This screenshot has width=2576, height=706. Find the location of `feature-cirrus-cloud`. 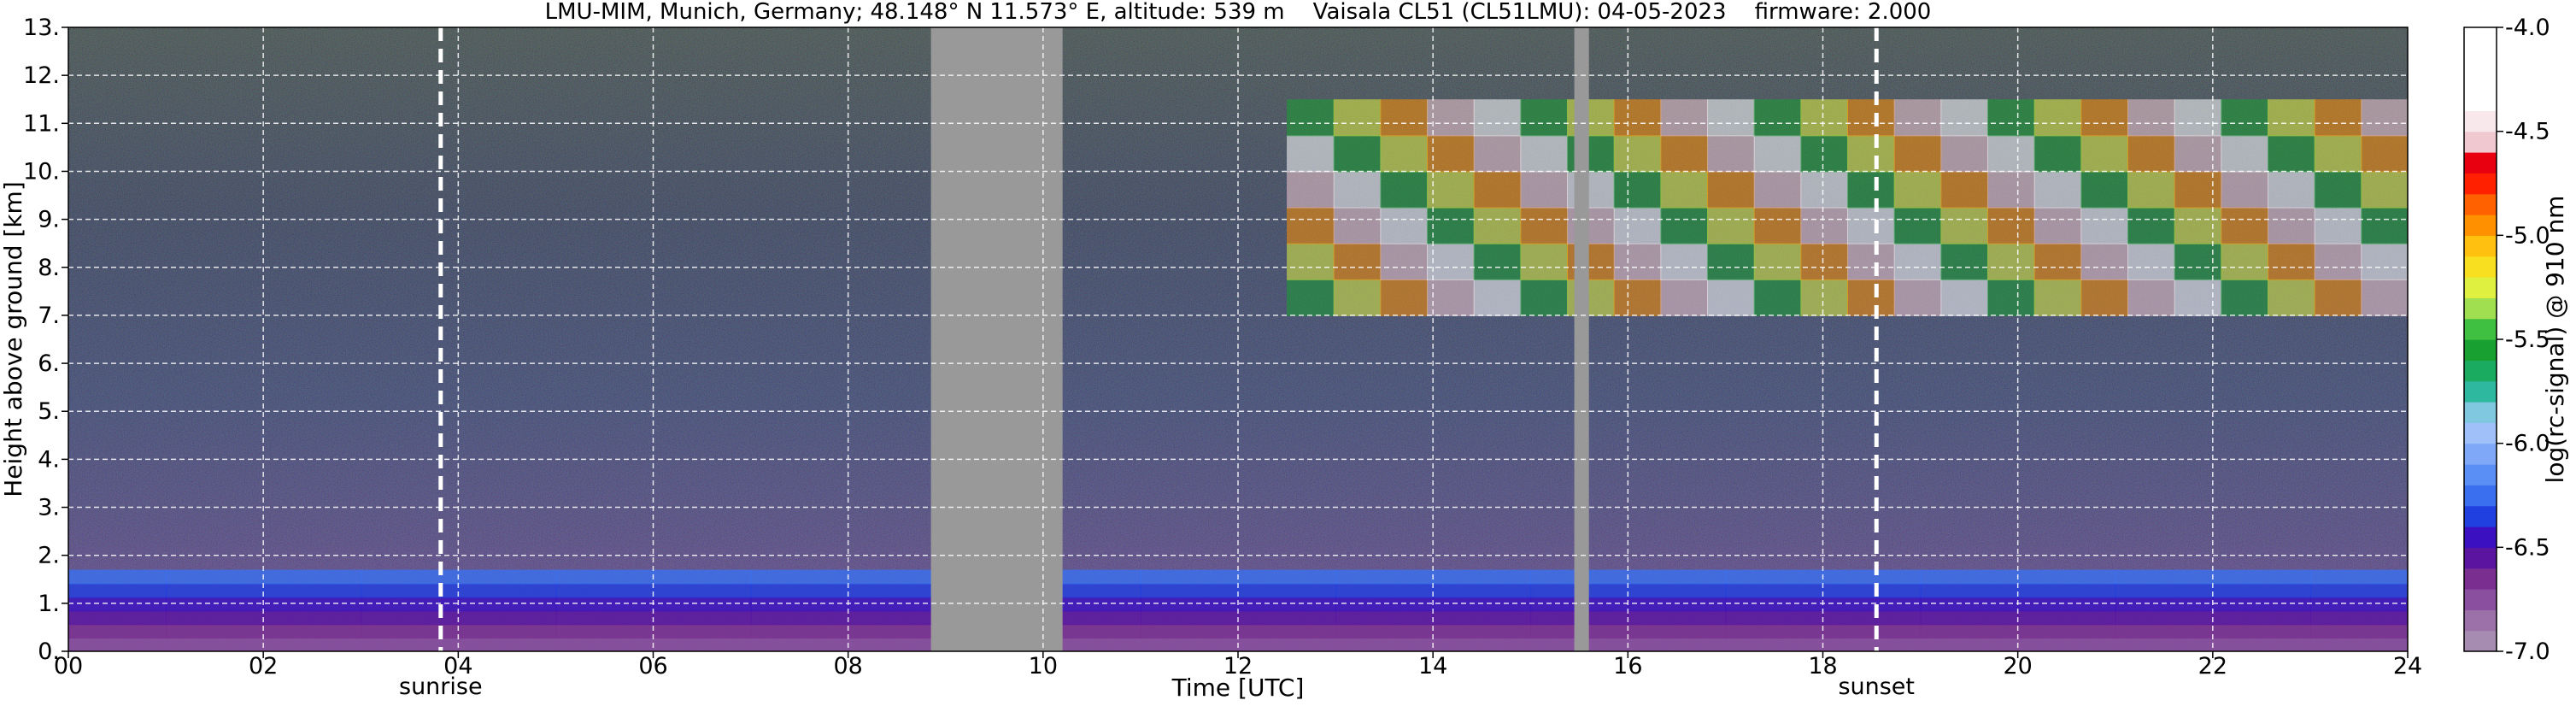

feature-cirrus-cloud is located at coordinates (1847, 207).